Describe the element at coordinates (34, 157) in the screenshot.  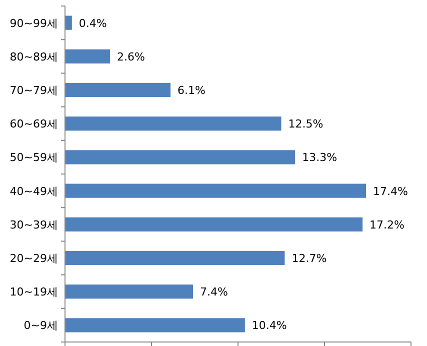
I see `y-tick-label: 50~59세` at that location.